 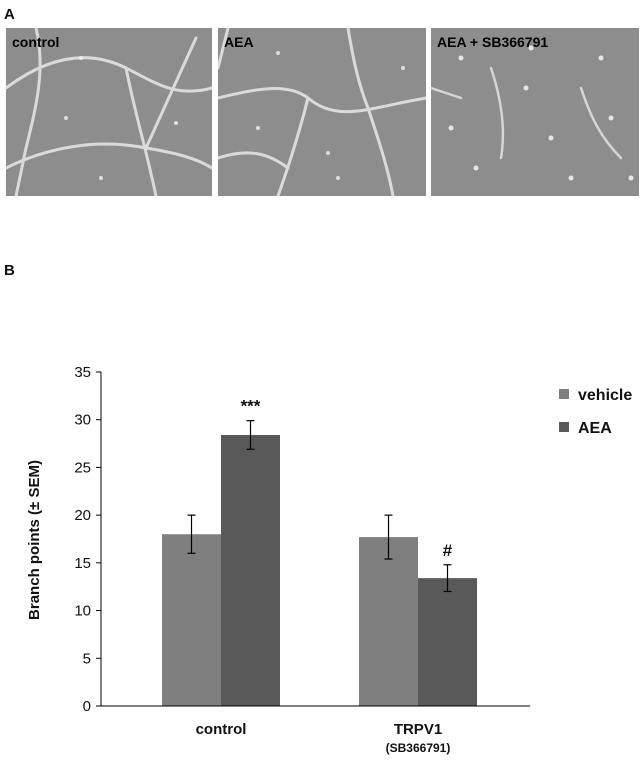 I want to click on y-tick-label: 10, so click(x=82, y=611).